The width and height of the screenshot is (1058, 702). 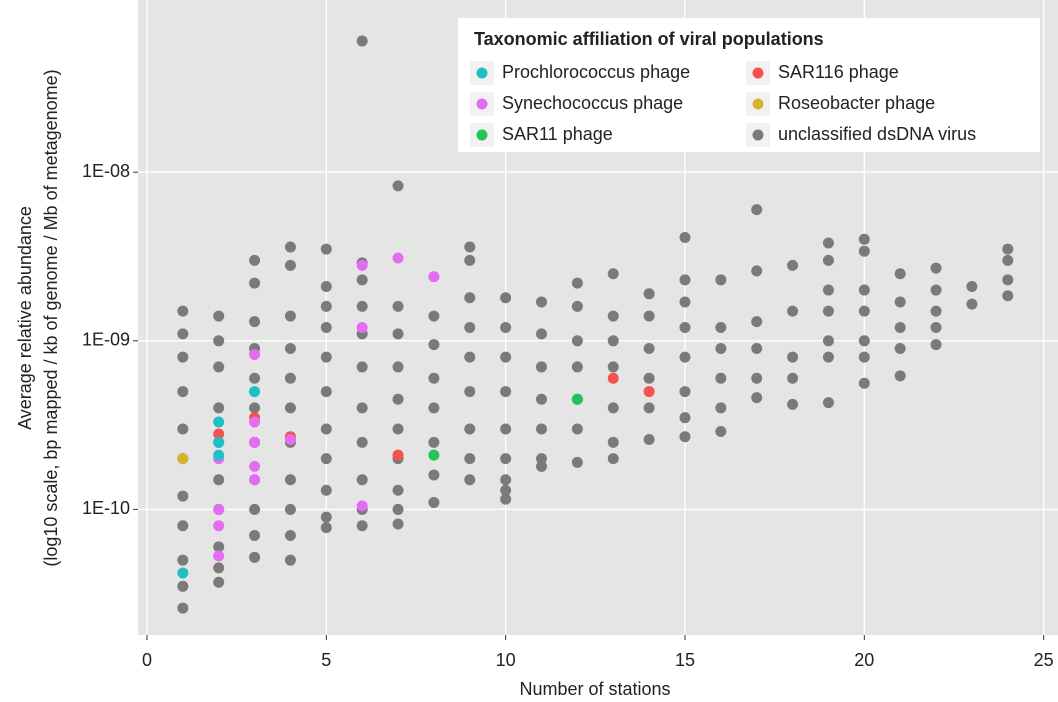 What do you see at coordinates (106, 340) in the screenshot?
I see `y-tick-label: 1E-09` at bounding box center [106, 340].